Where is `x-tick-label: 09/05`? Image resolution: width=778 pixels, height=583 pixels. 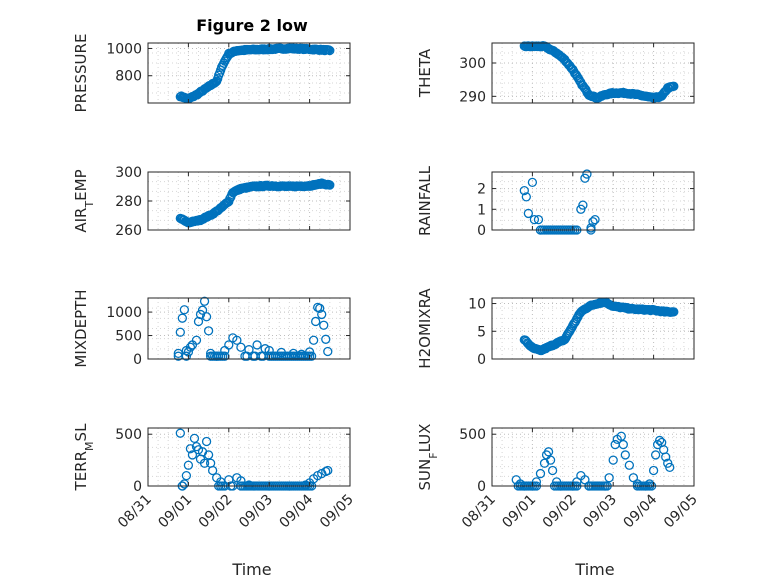 x-tick-label: 09/05 is located at coordinates (337, 512).